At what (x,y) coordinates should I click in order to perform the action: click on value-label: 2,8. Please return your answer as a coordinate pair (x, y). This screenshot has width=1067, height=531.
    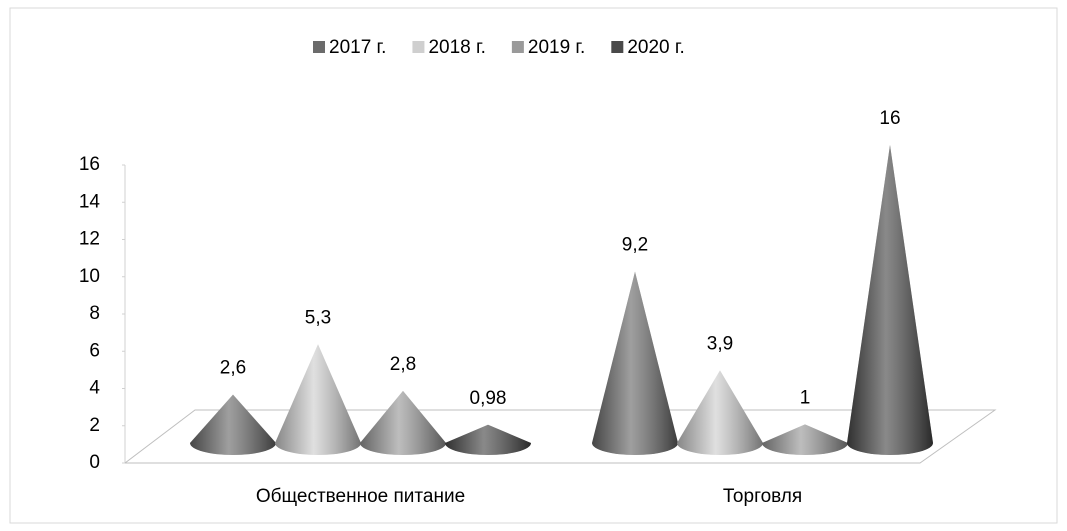
    Looking at the image, I should click on (403, 364).